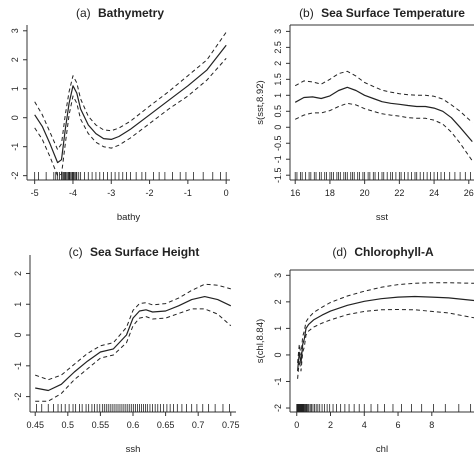  What do you see at coordinates (382, 217) in the screenshot?
I see `x-axis-label: sst` at bounding box center [382, 217].